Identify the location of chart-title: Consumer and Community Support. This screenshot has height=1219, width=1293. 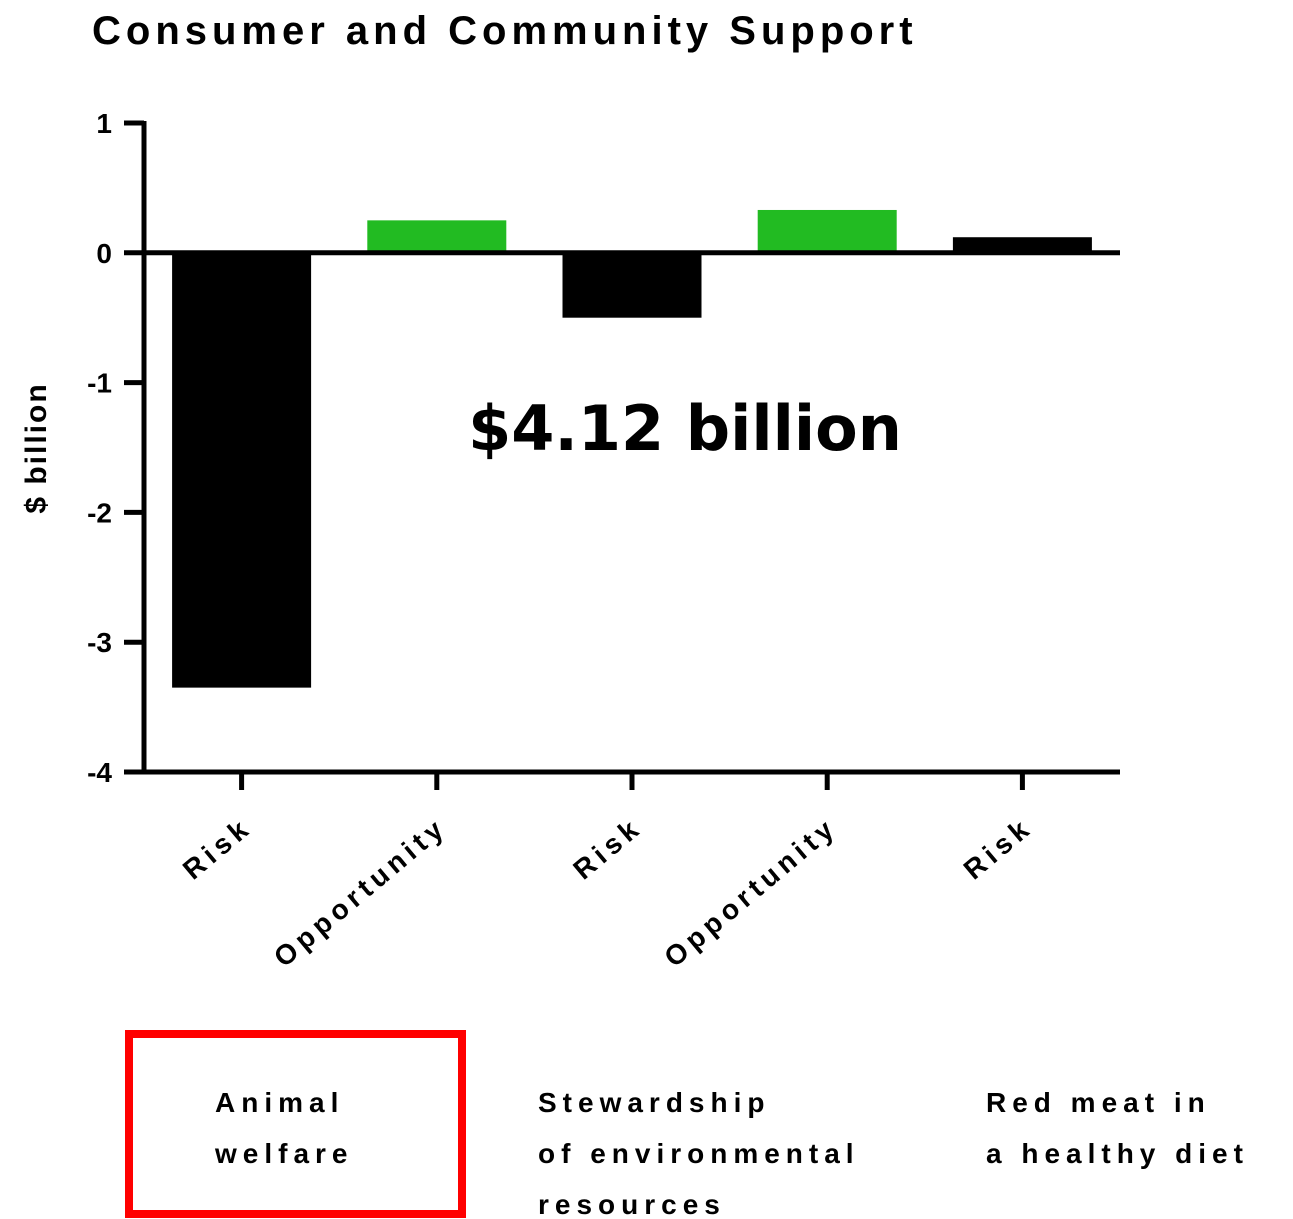
(505, 31).